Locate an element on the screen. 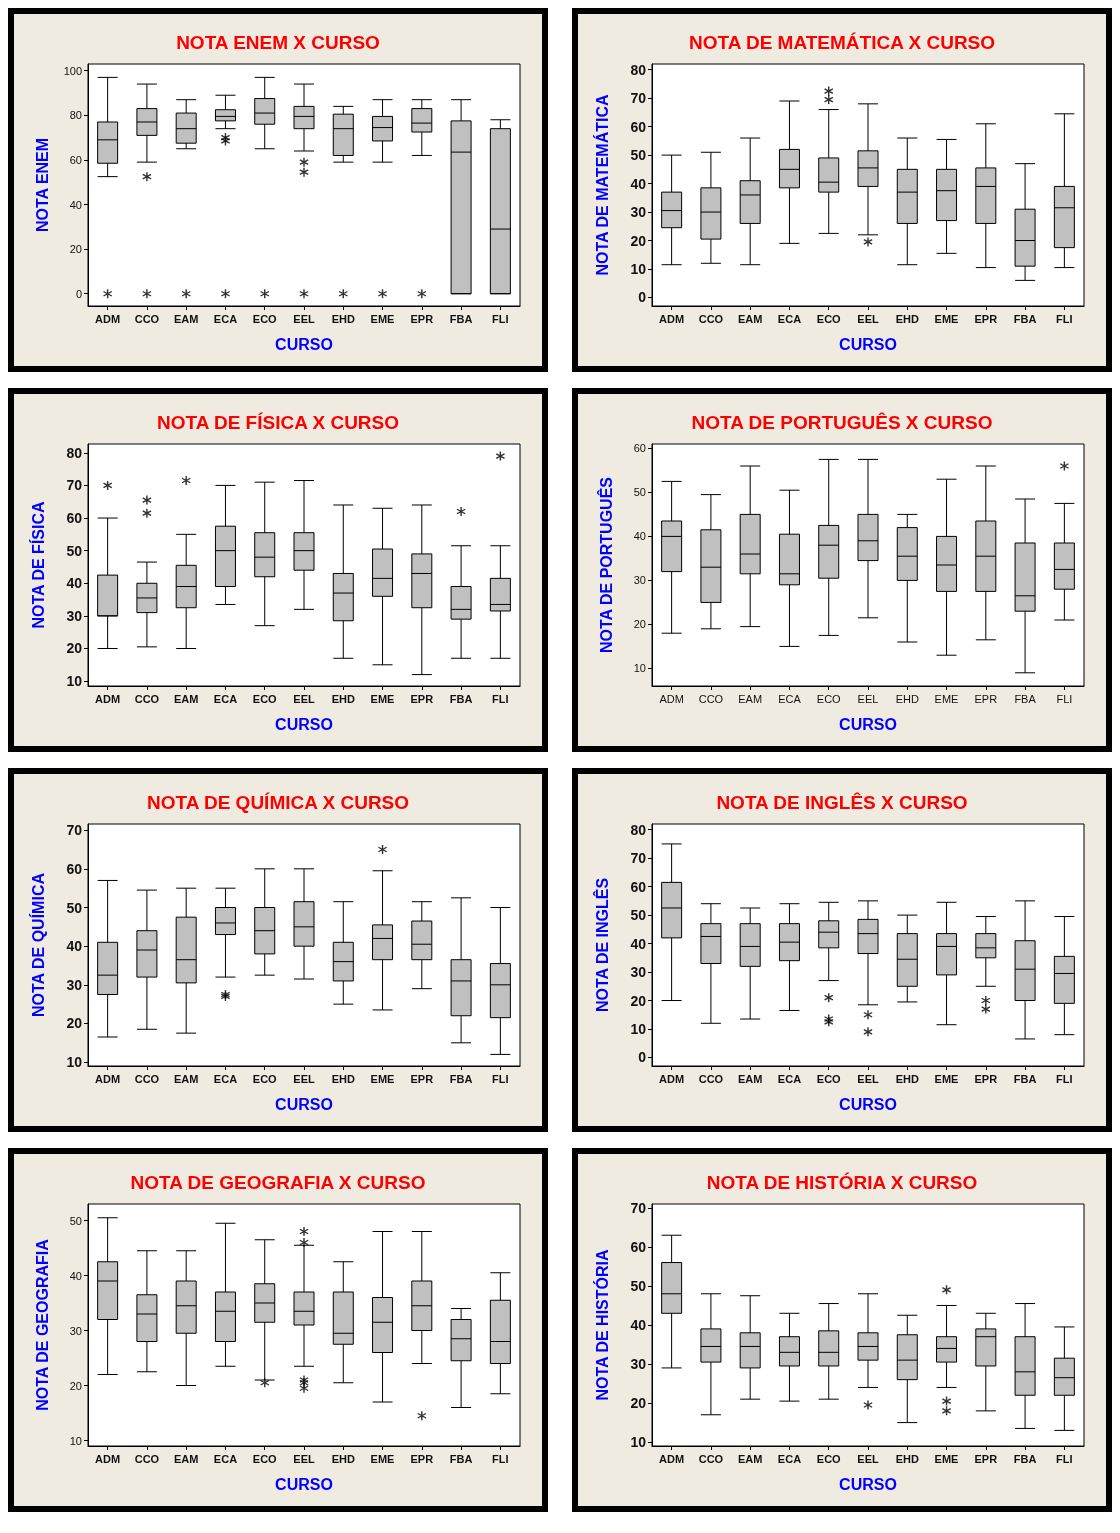 This screenshot has width=1120, height=1533. chart-title: NOTA DE FÍSICA X CURSO is located at coordinates (278, 422).